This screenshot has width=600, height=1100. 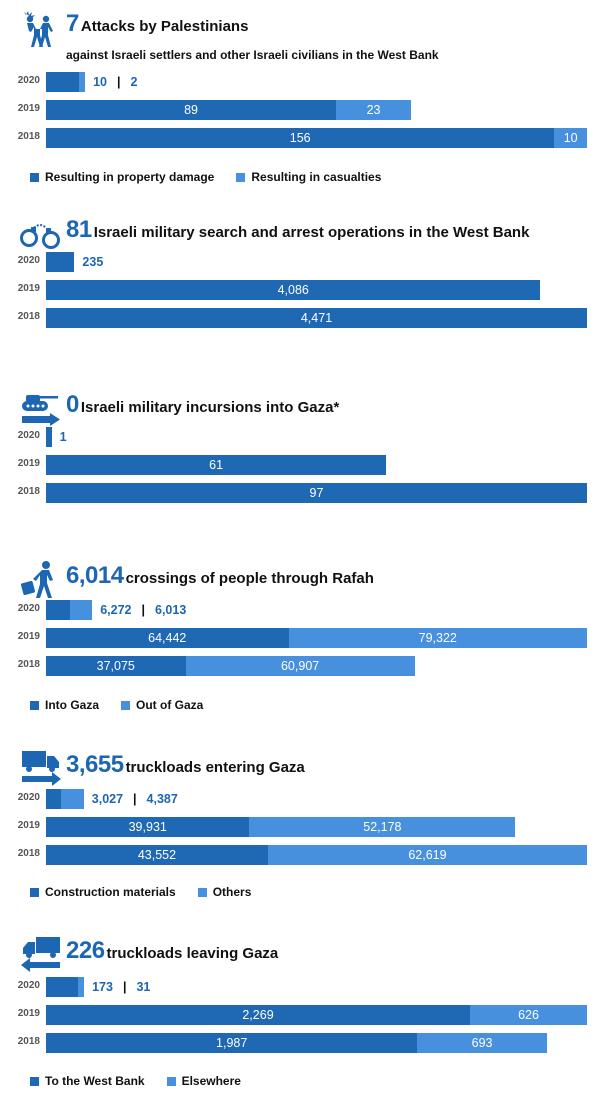 I want to click on bar-row: 2019 4,086, so click(x=300, y=290).